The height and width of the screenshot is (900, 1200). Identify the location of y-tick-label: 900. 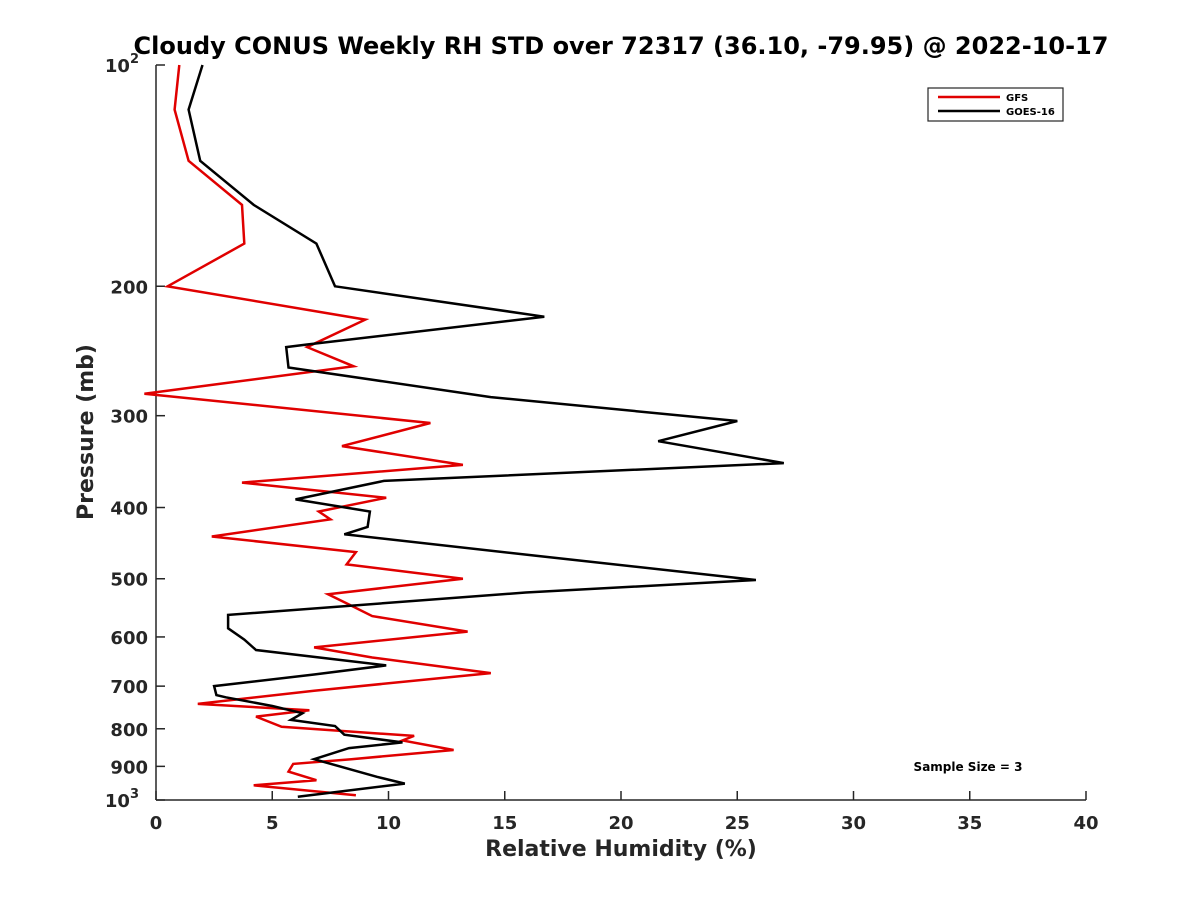
(129, 767).